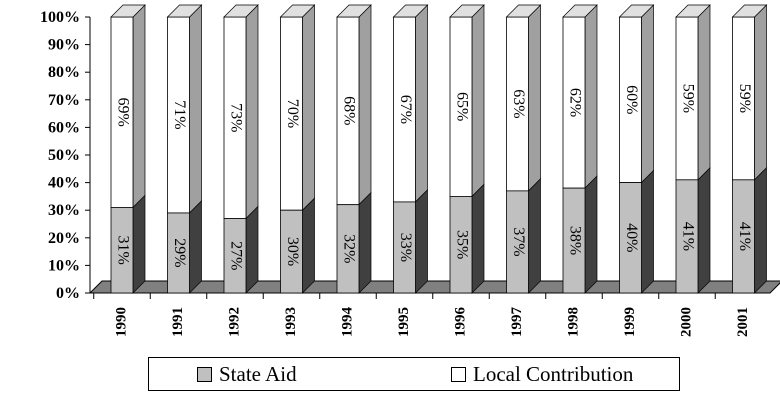 The height and width of the screenshot is (399, 780). What do you see at coordinates (405, 109) in the screenshot?
I see `data-label-local-contribution: 67%` at bounding box center [405, 109].